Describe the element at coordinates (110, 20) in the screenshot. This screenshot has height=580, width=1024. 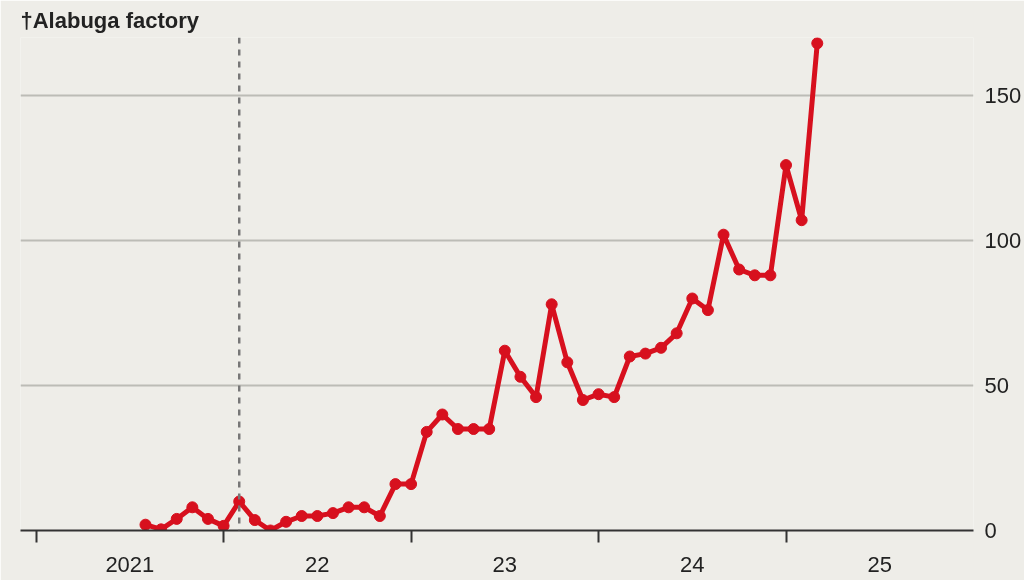
I see `chart-title: †Alabuga factory` at that location.